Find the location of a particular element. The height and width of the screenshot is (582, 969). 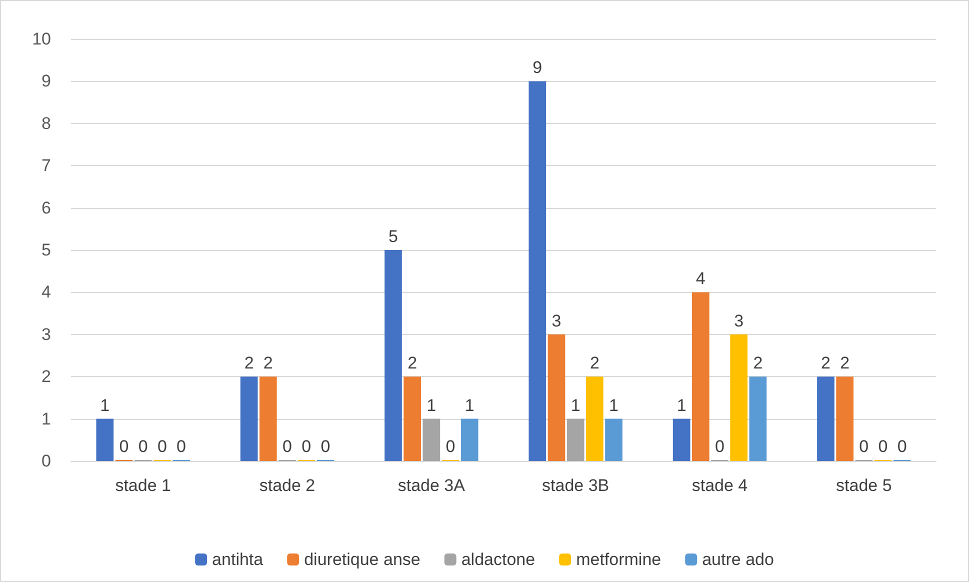

y-tick-label: 10 is located at coordinates (41, 39).